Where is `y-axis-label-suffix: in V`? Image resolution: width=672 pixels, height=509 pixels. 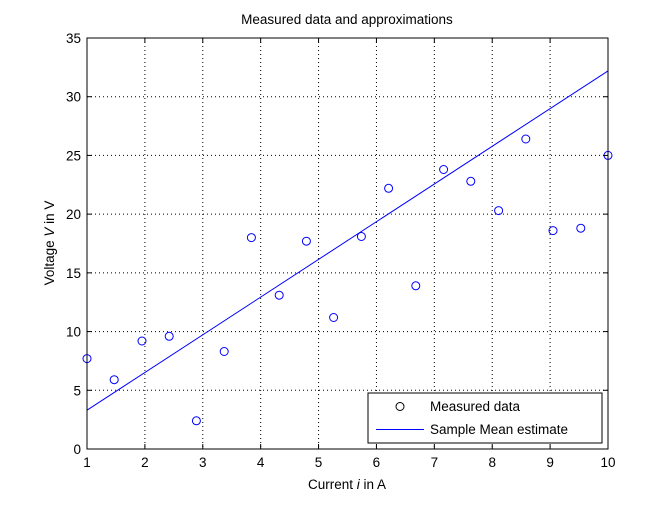
y-axis-label-suffix: in V is located at coordinates (49, 214).